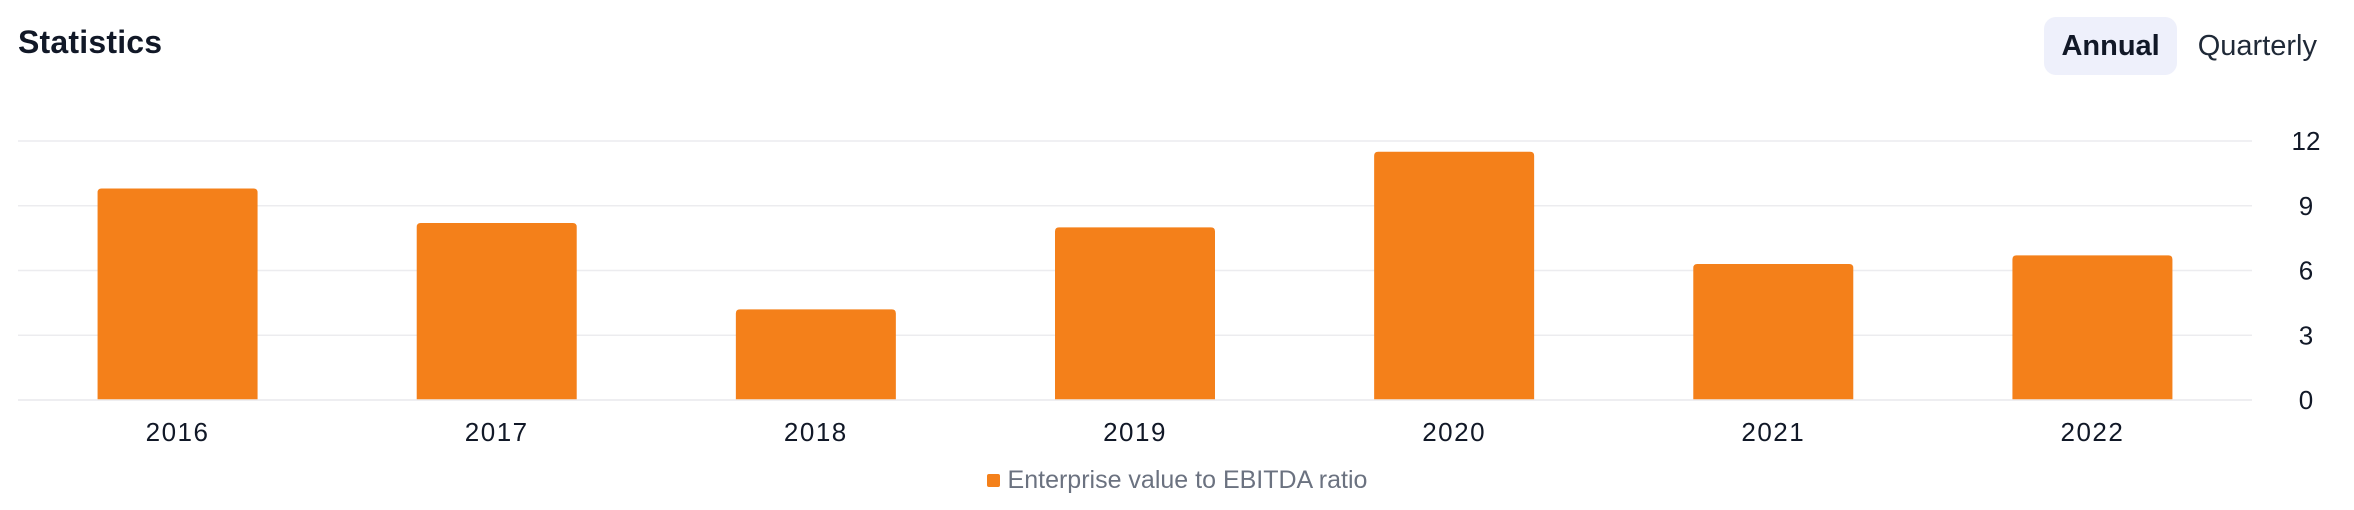 Image resolution: width=2354 pixels, height=510 pixels. I want to click on bar-2017, so click(496, 311).